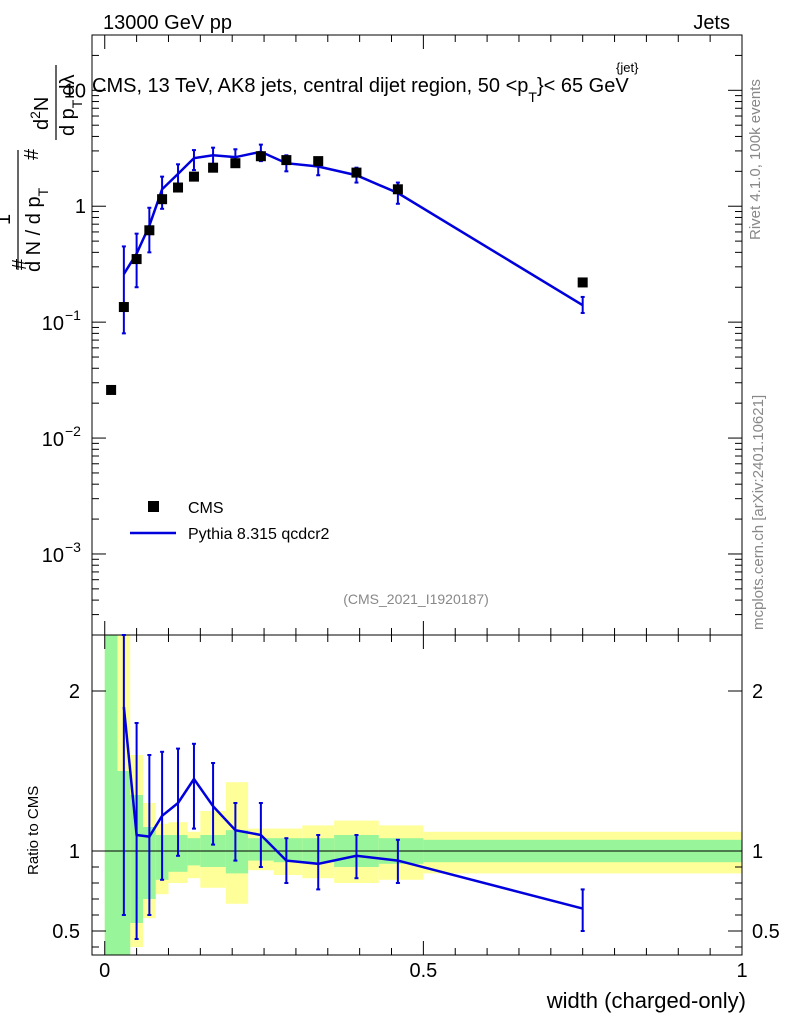 This screenshot has width=786, height=1024. Describe the element at coordinates (627, 67) in the screenshot. I see `plot-title-sup: {jet}` at that location.